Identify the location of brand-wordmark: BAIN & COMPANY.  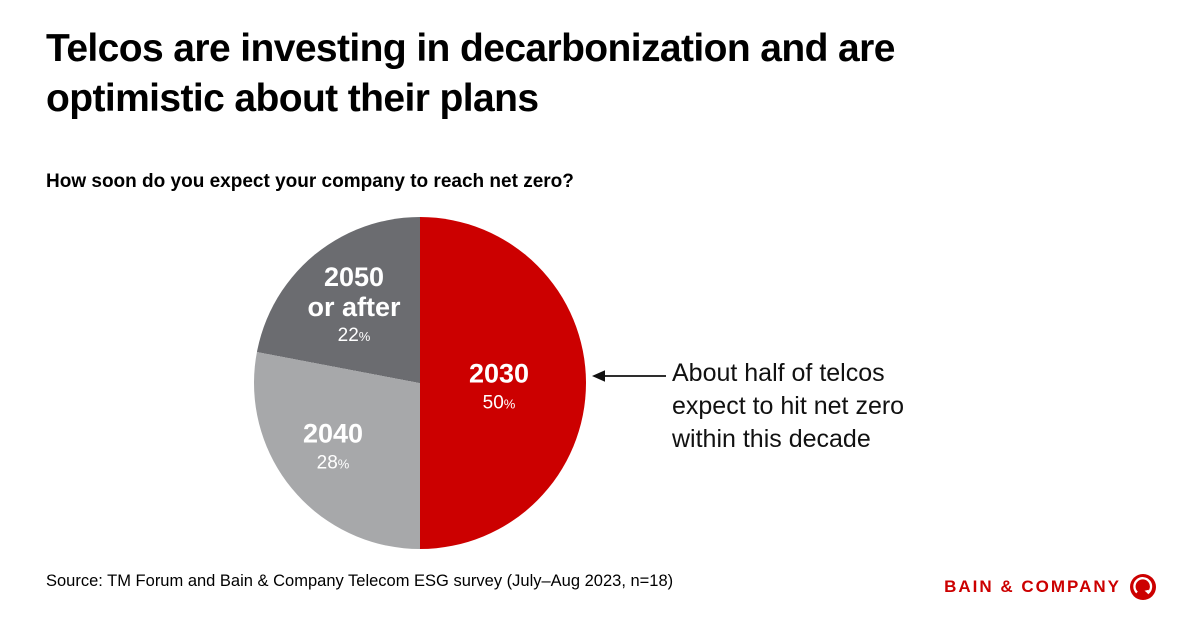
(1032, 586).